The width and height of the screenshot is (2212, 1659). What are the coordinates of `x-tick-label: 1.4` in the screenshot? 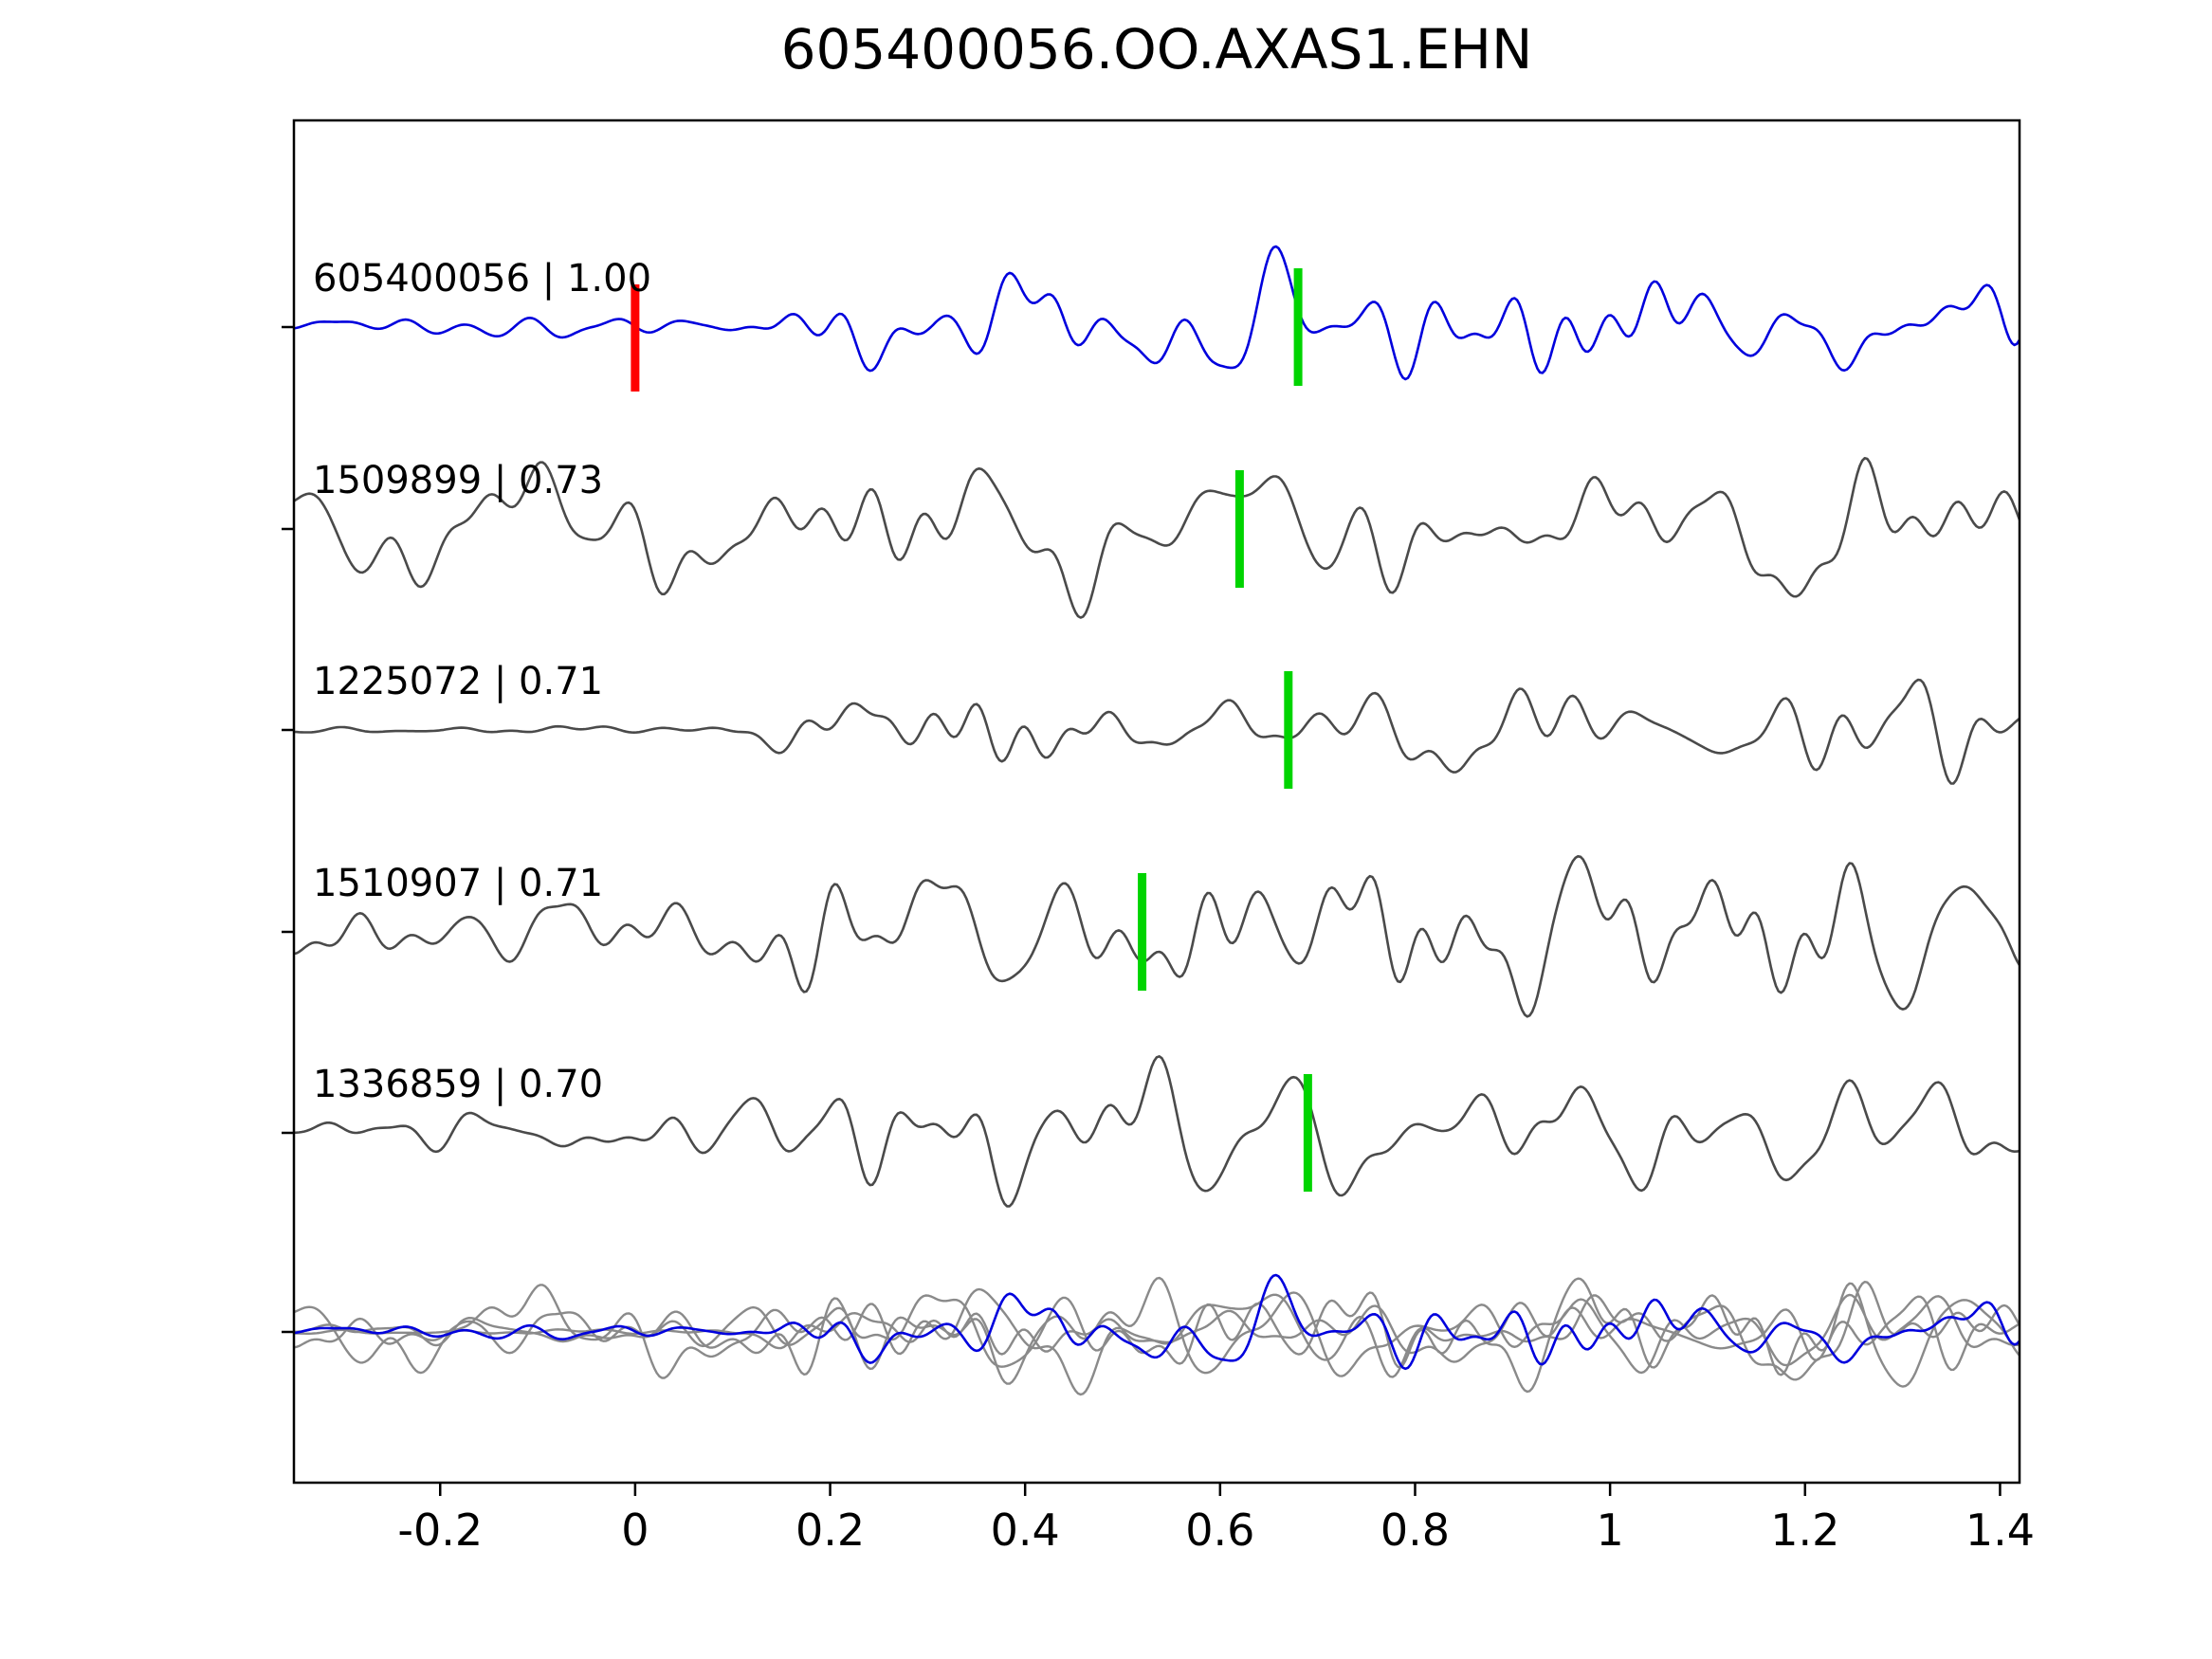 It's located at (2000, 1530).